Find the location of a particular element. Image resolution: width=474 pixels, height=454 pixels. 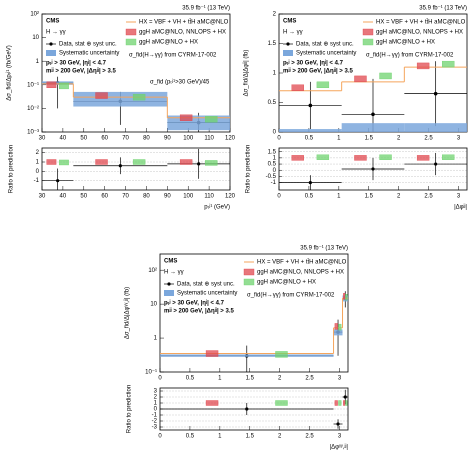

y-axis-title: Δσ_fid/Δpₜʲ¹ (fb/GeV) is located at coordinates (9, 72).